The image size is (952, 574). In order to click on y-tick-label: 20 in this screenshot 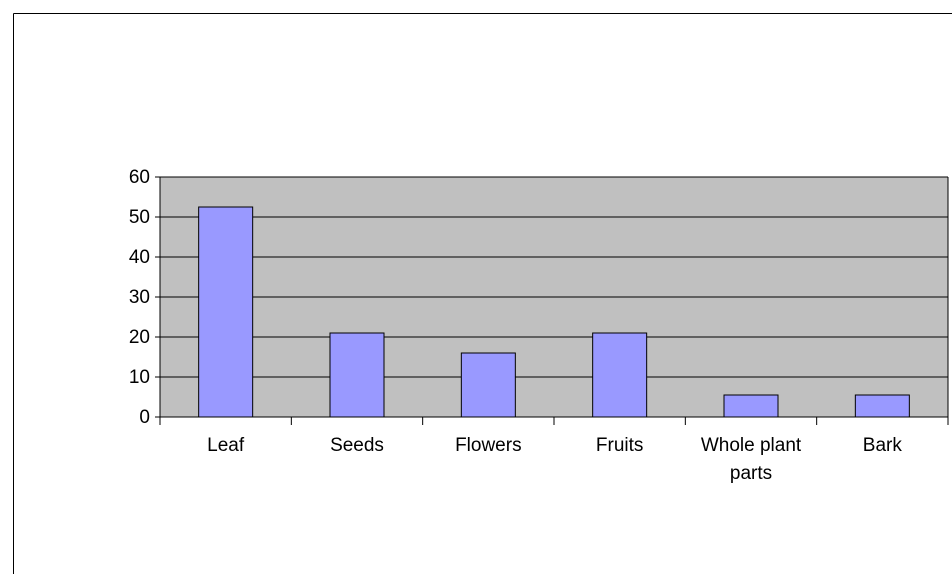, I will do `click(139, 337)`.